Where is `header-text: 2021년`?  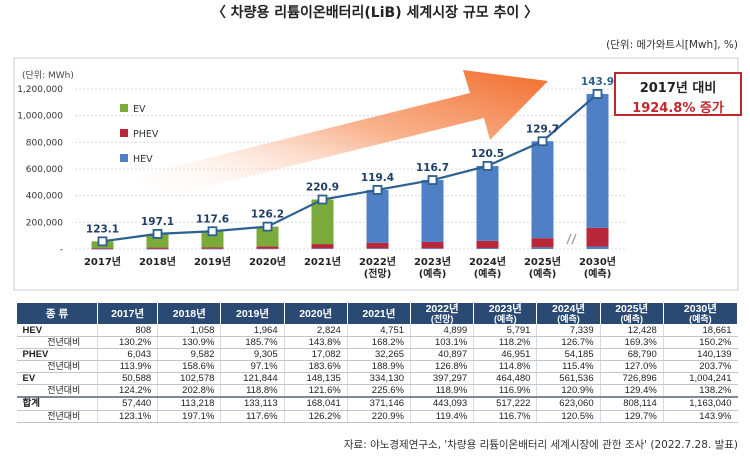 header-text: 2021년 is located at coordinates (379, 313).